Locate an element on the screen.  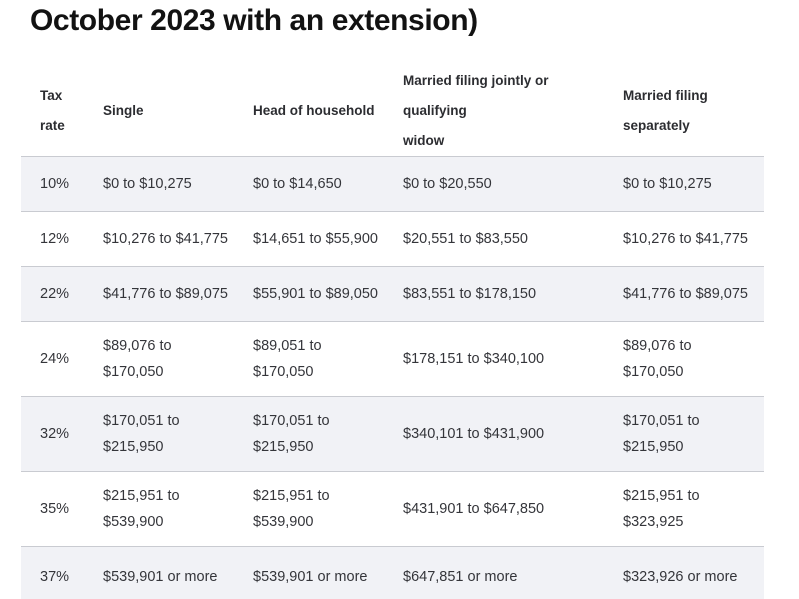
cell-single: $0 to $10,275 is located at coordinates (159, 184).